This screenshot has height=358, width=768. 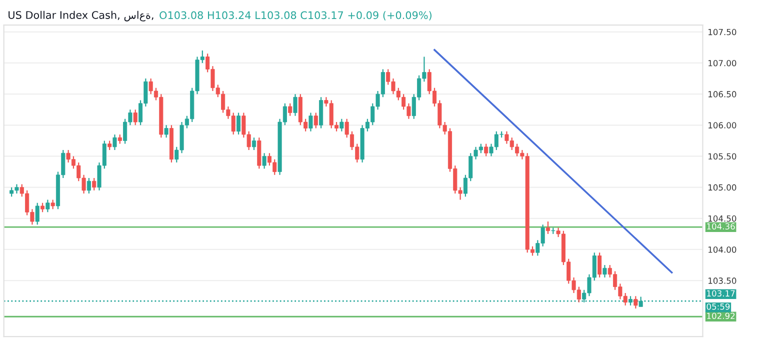 I want to click on y-tick-label: 105.00, so click(x=722, y=187).